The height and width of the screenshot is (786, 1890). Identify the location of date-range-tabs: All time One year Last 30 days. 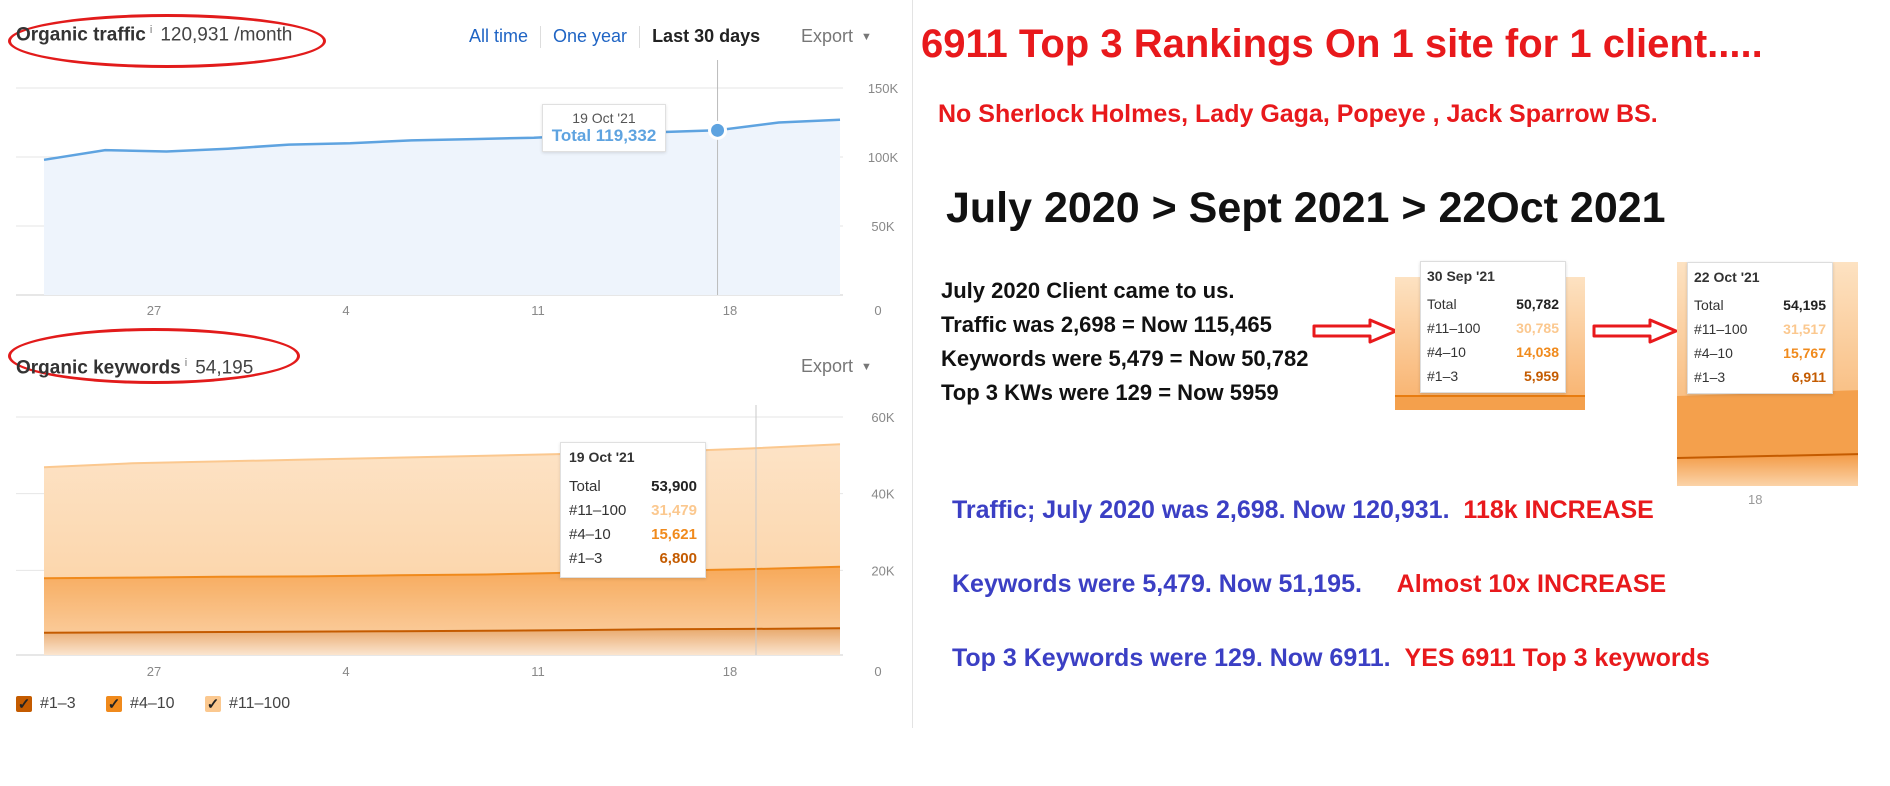
(615, 37).